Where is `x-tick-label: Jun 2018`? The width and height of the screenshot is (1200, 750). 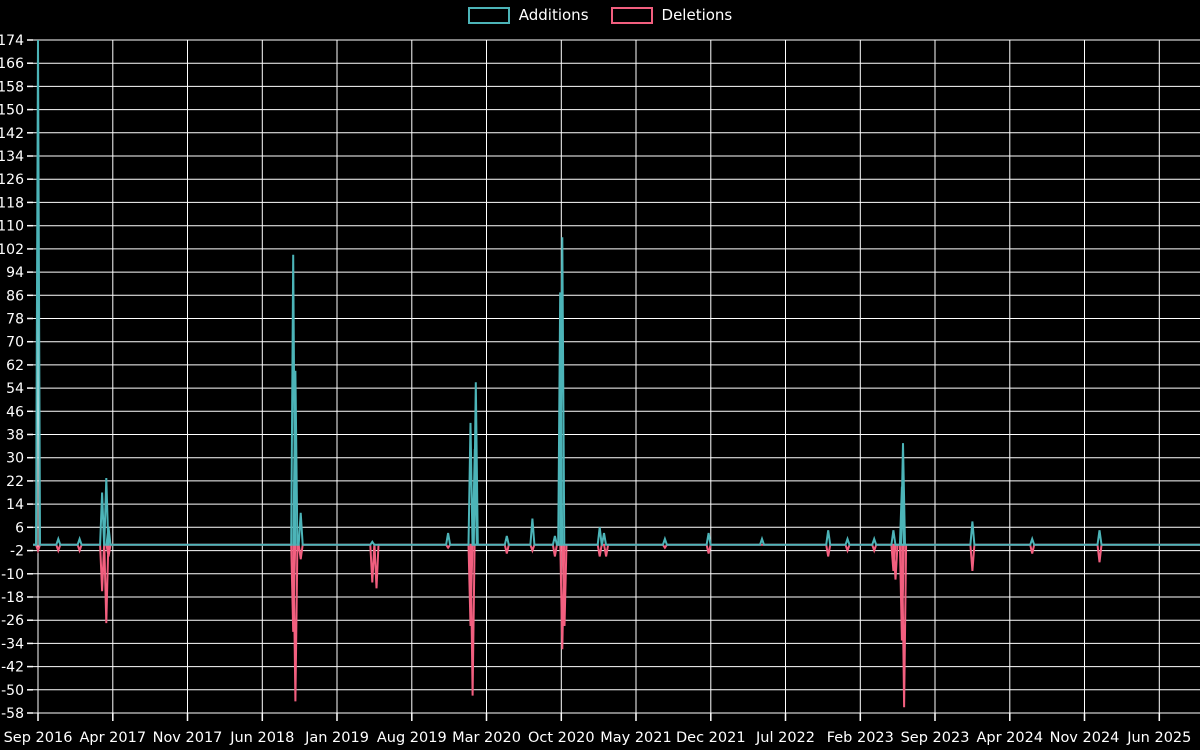
x-tick-label: Jun 2018 is located at coordinates (261, 738).